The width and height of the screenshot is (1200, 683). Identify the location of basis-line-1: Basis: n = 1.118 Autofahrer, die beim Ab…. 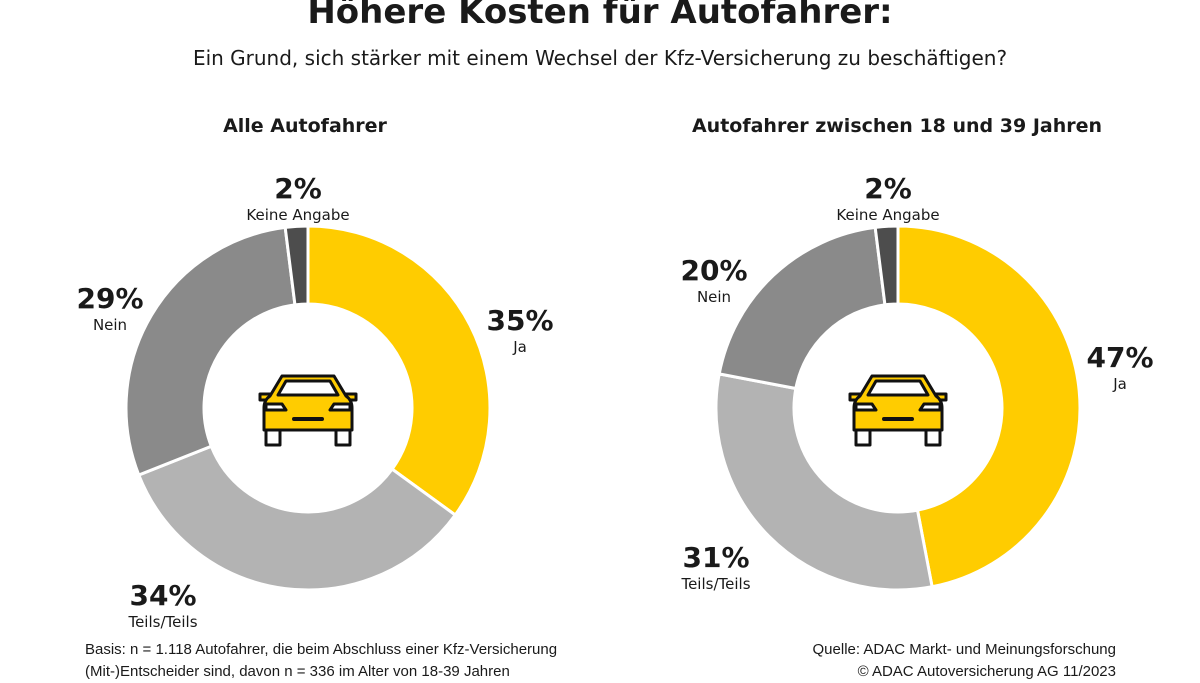
(321, 649).